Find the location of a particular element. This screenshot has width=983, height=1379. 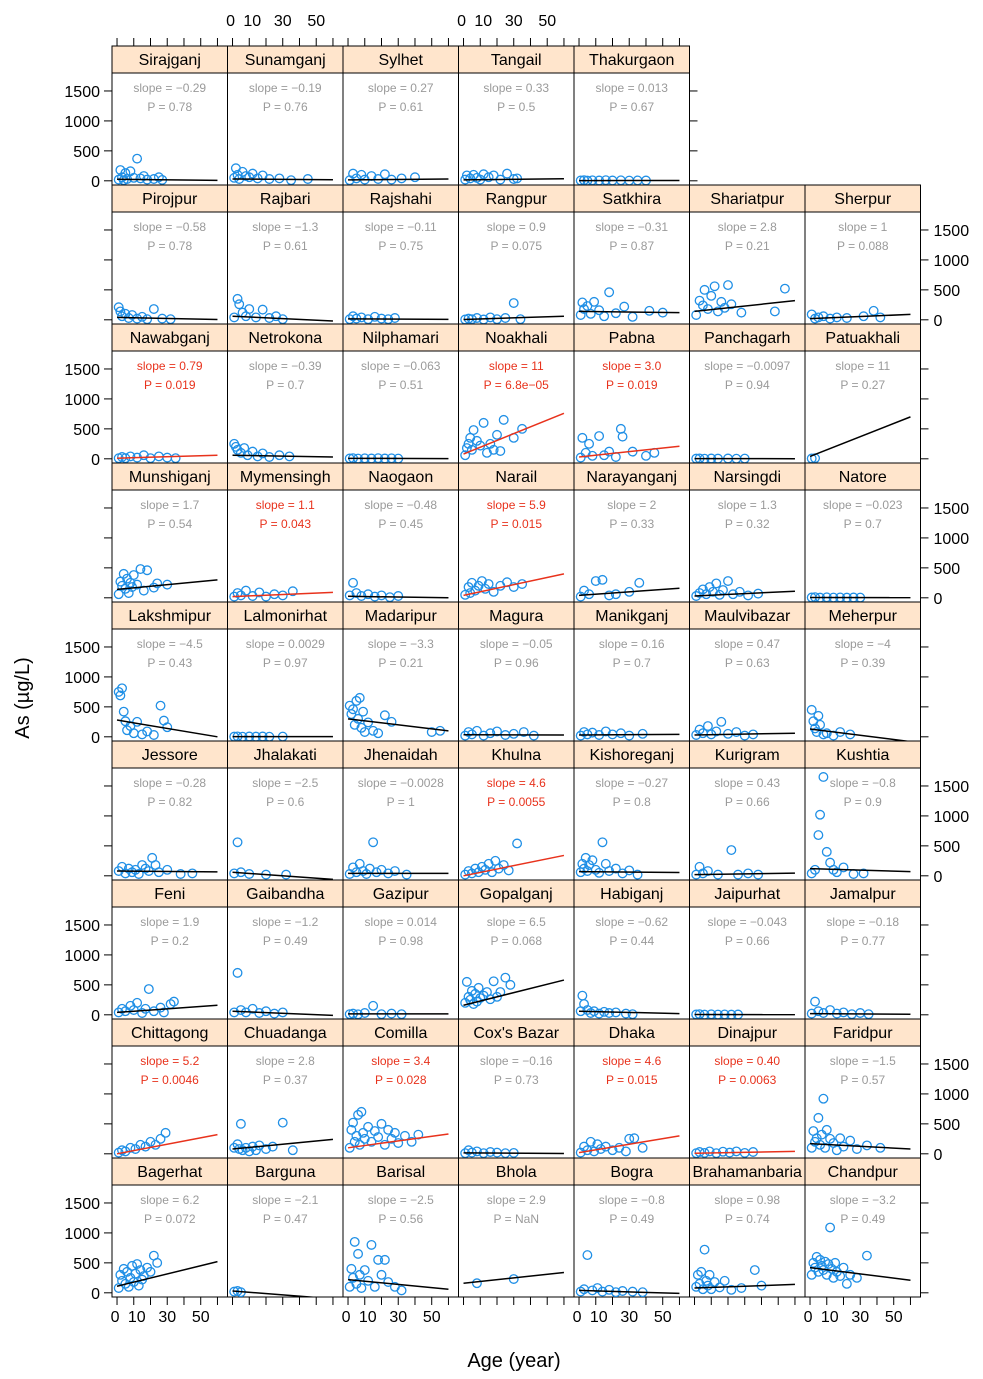

y-tick-label: 500 is located at coordinates (947, 291).